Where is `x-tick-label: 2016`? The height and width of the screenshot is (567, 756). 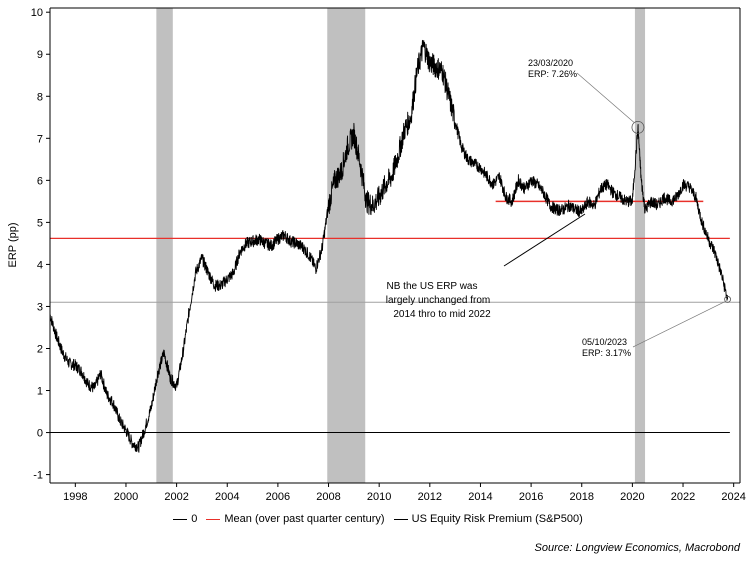 x-tick-label: 2016 is located at coordinates (531, 497).